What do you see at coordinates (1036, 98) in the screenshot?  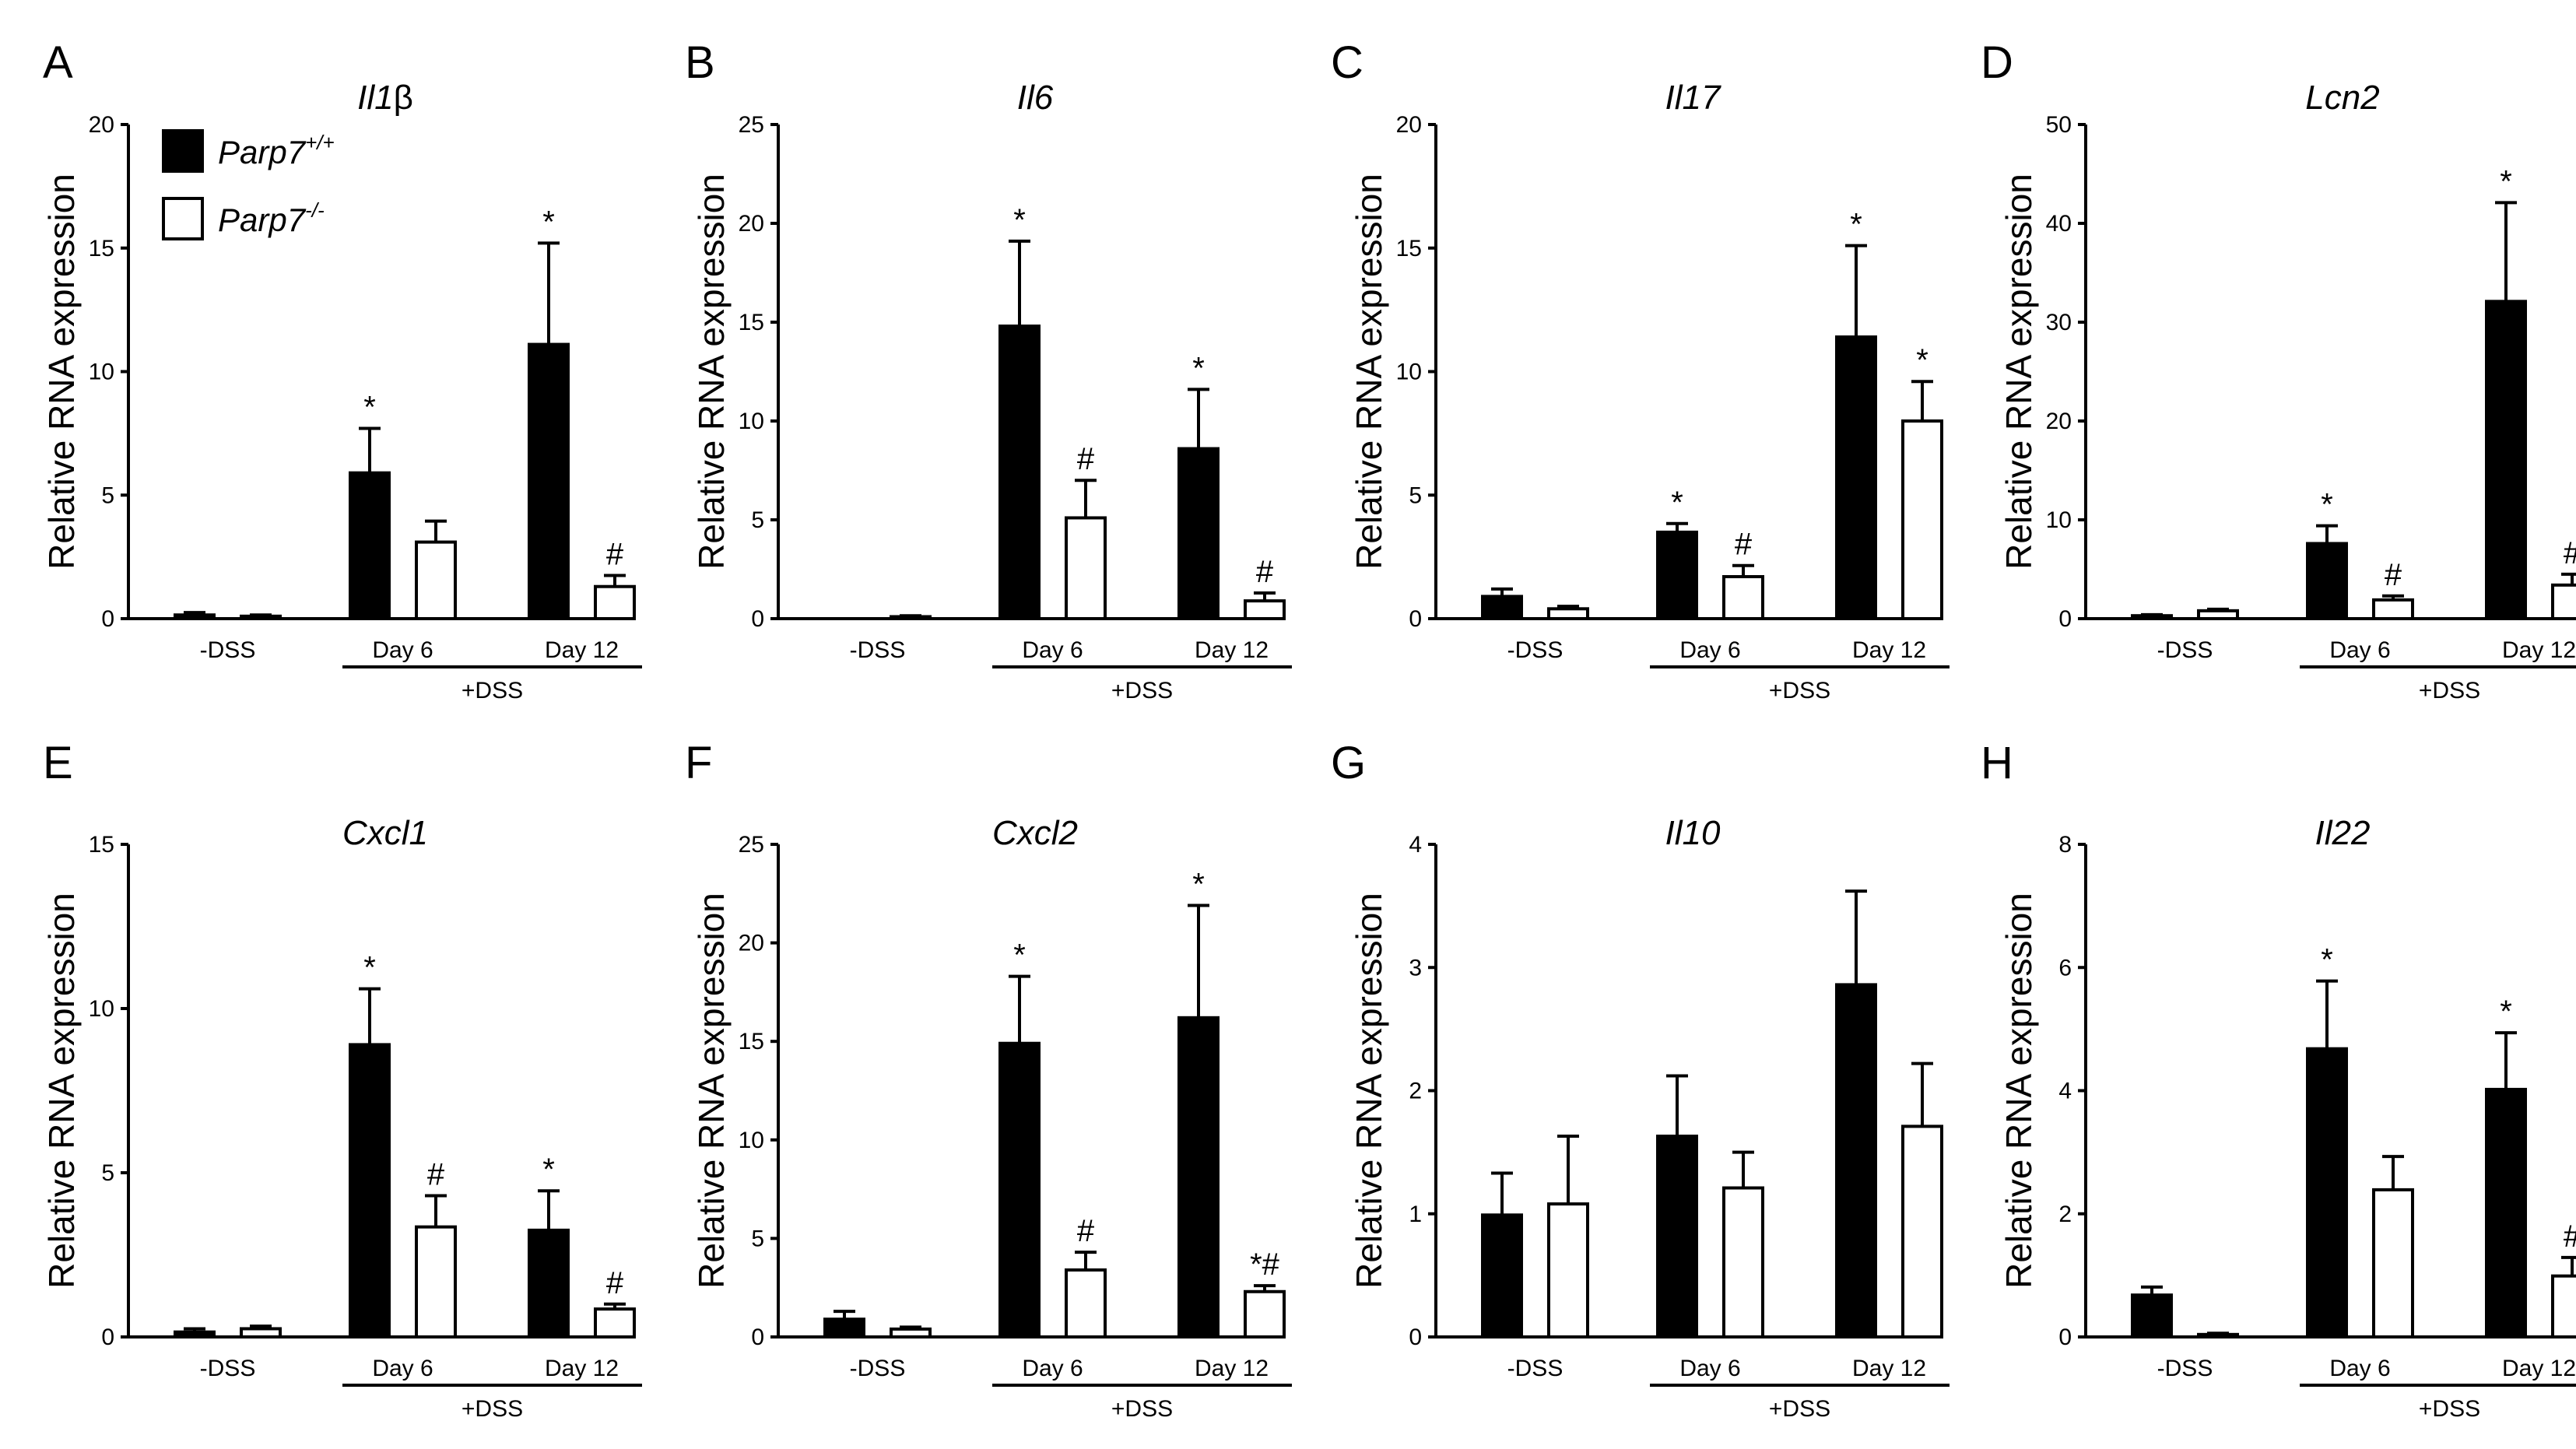 I see `panel-title: Il6` at bounding box center [1036, 98].